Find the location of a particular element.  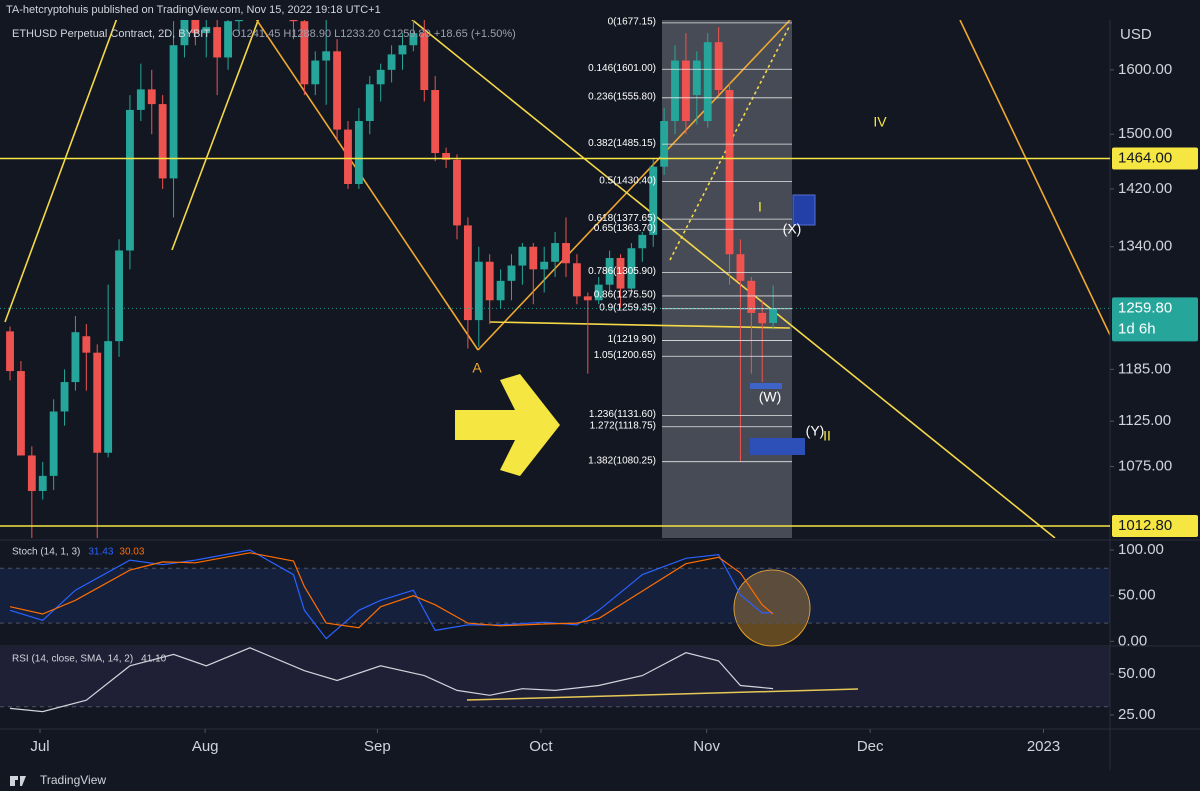

fib-label: 0.5(1430.40) is located at coordinates (627, 180).